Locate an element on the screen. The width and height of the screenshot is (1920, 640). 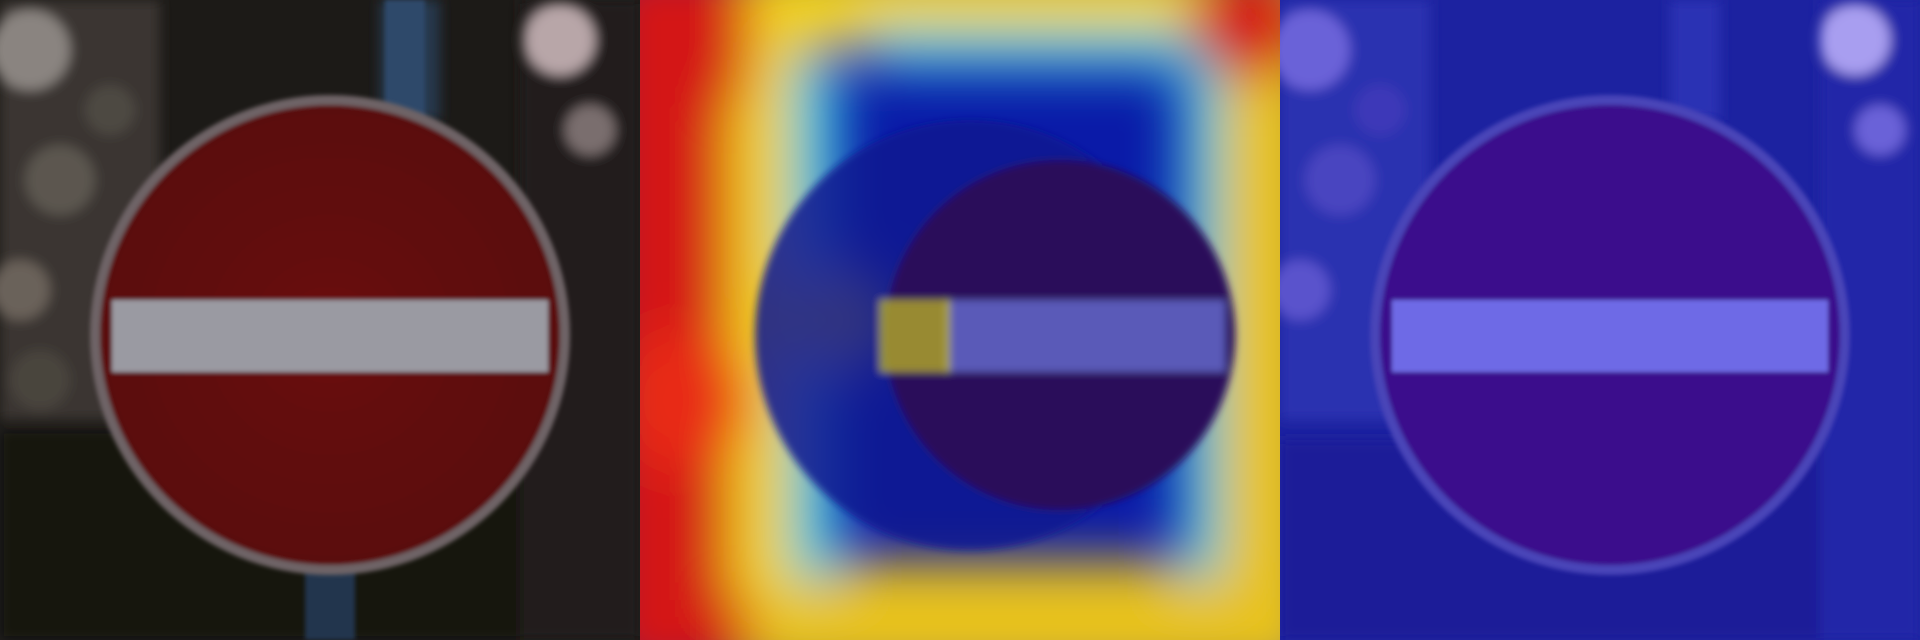
blue-sign-bar is located at coordinates (1610, 336).